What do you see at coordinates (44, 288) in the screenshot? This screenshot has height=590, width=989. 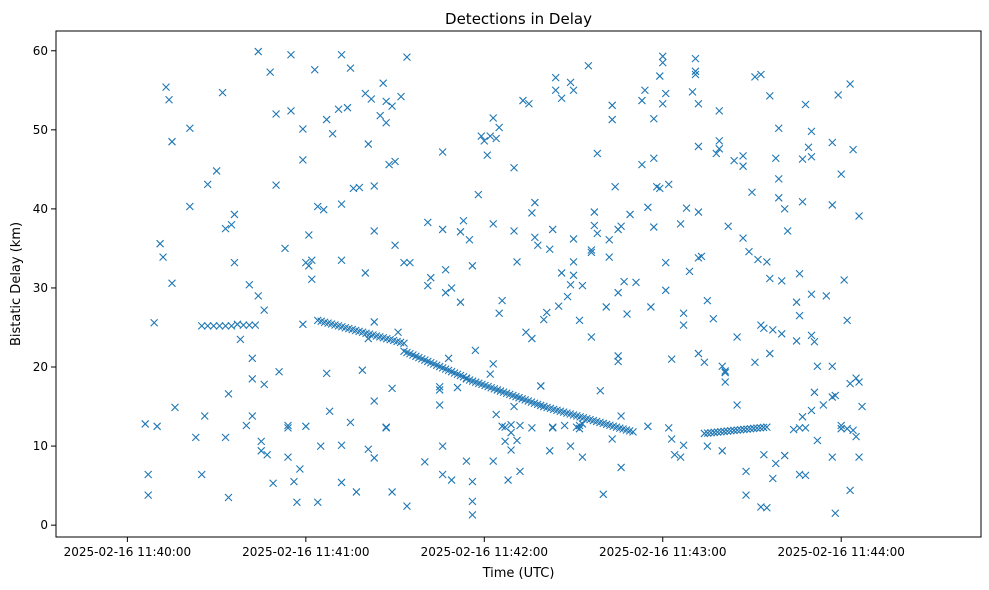 I see `y-axis: 0 10 20 30 40 50 60` at bounding box center [44, 288].